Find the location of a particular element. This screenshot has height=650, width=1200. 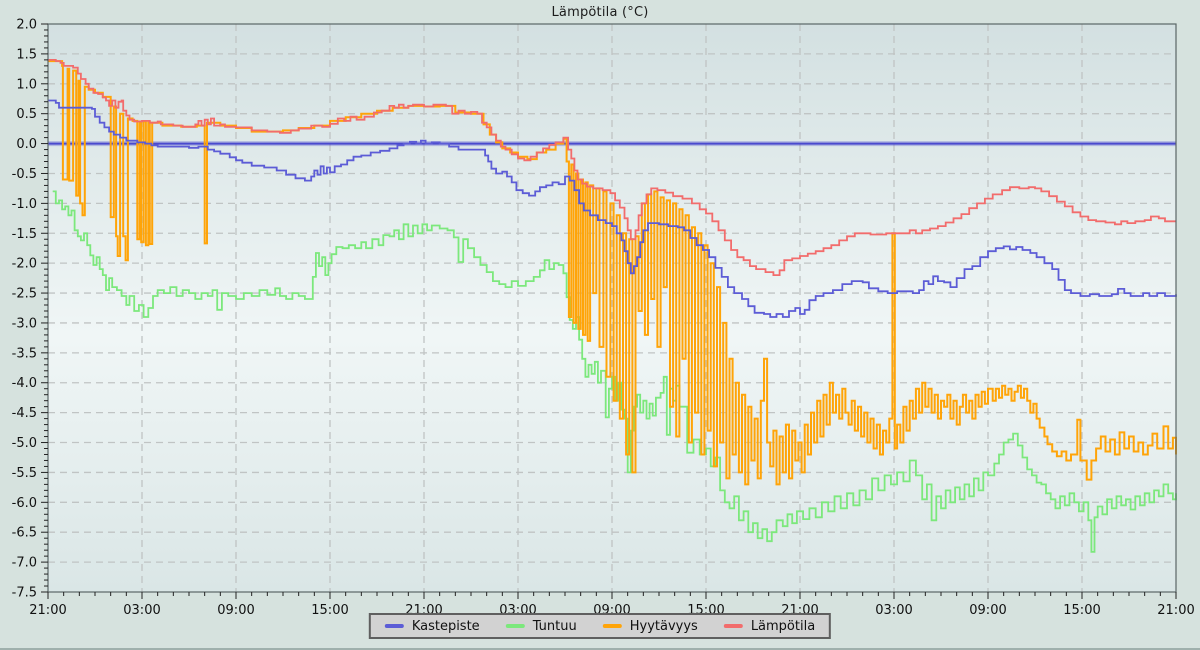

lampotila-line-swatch is located at coordinates (733, 626).